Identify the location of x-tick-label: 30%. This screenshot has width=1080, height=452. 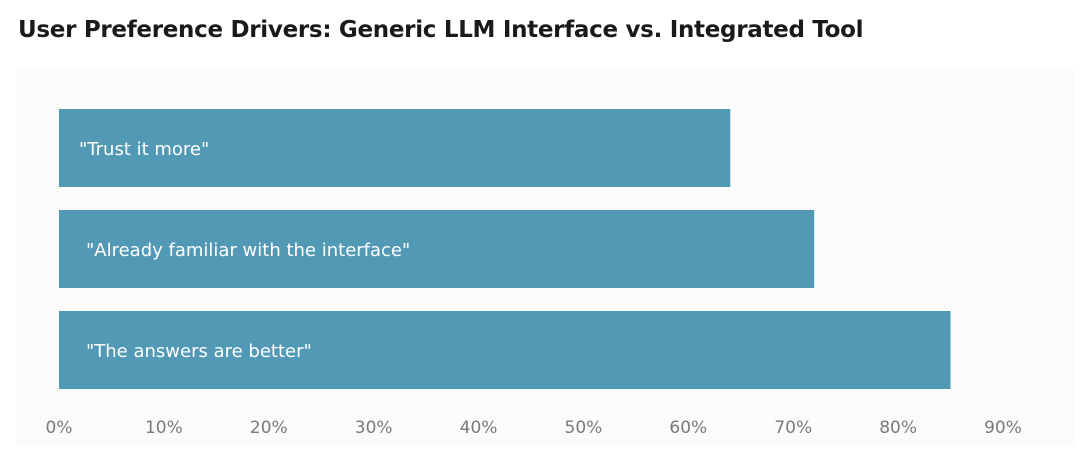
(374, 428).